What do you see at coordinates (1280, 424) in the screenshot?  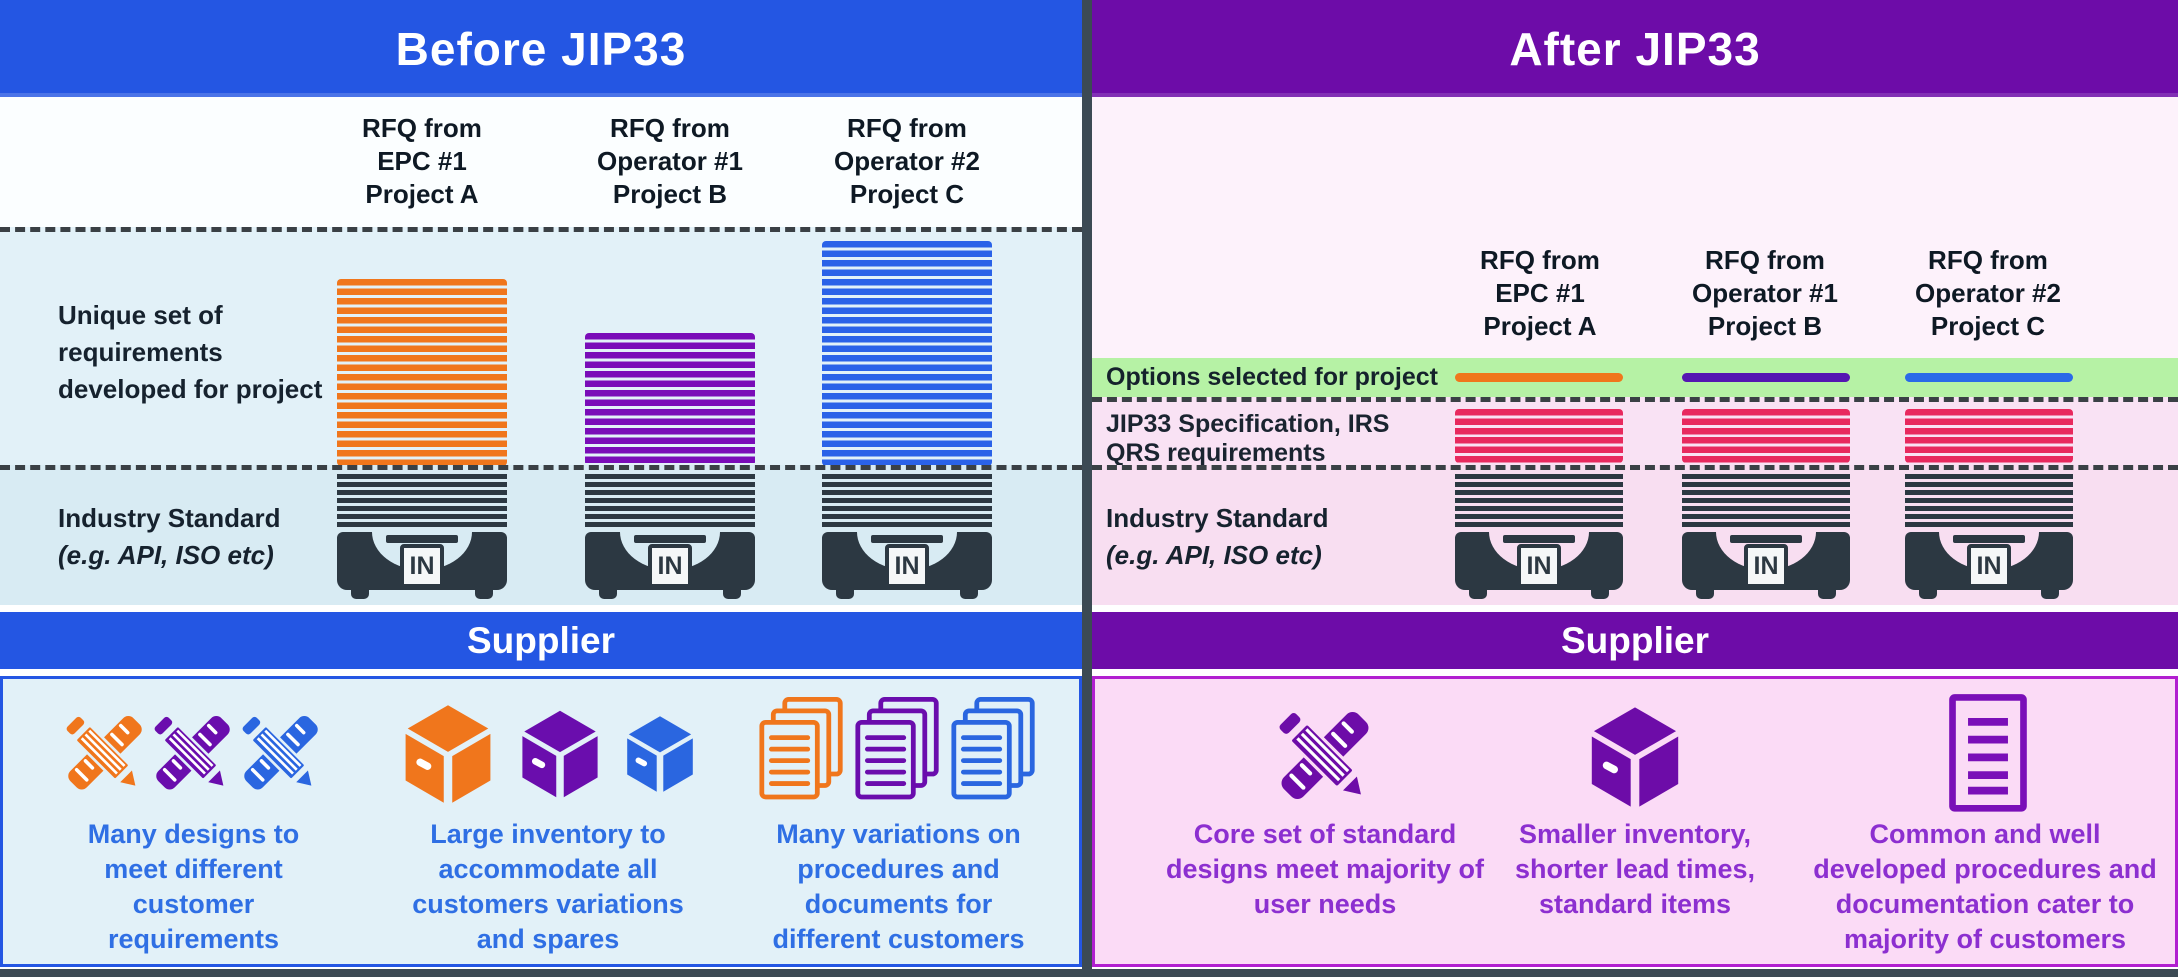 I see `jip33-rest-text: Specification, IRS` at bounding box center [1280, 424].